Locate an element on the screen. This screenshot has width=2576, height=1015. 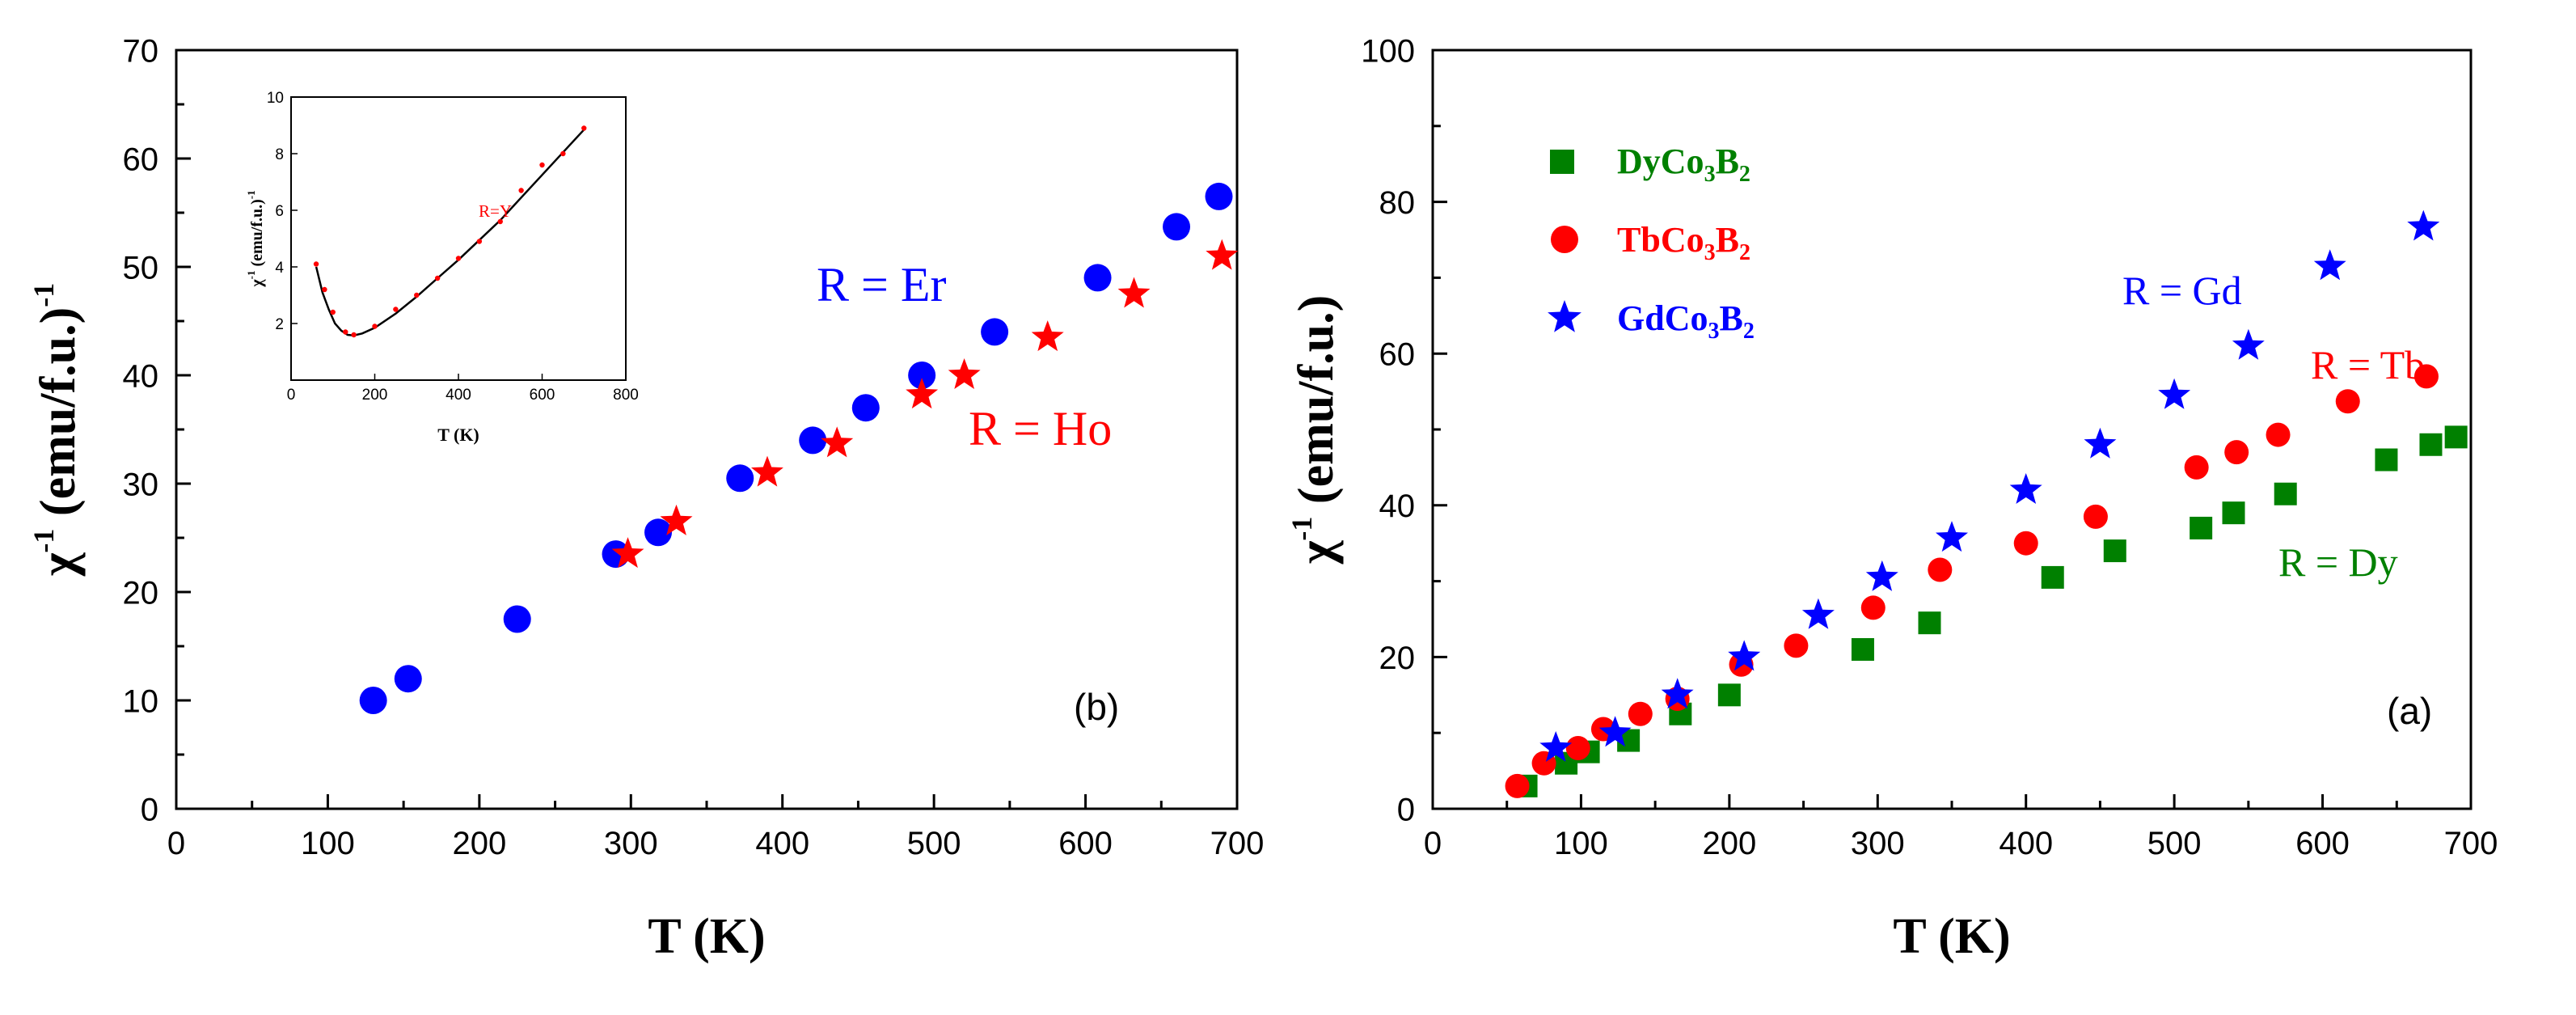
inset-y-axis-unit: (emu/f.u.) is located at coordinates (257, 234).